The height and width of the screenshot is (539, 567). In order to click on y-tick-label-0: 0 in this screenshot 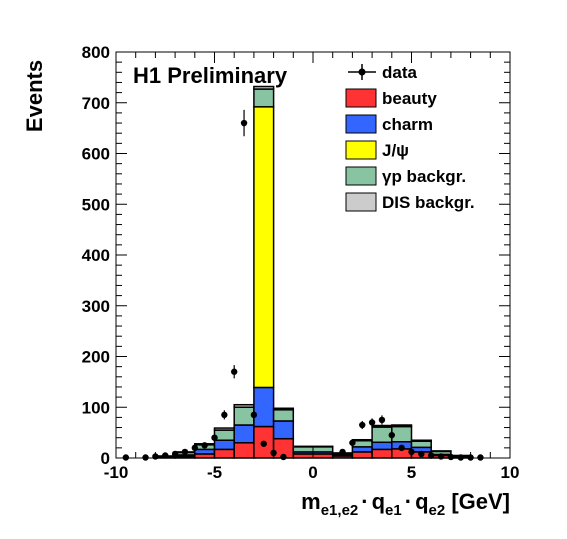, I will do `click(105, 458)`.